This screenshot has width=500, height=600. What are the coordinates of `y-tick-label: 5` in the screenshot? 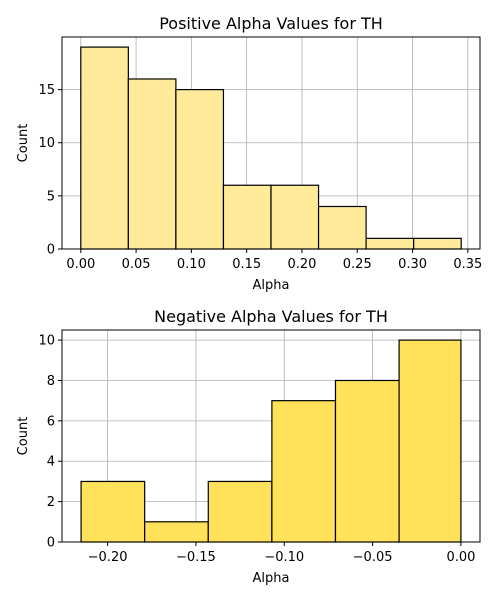 It's located at (51, 196).